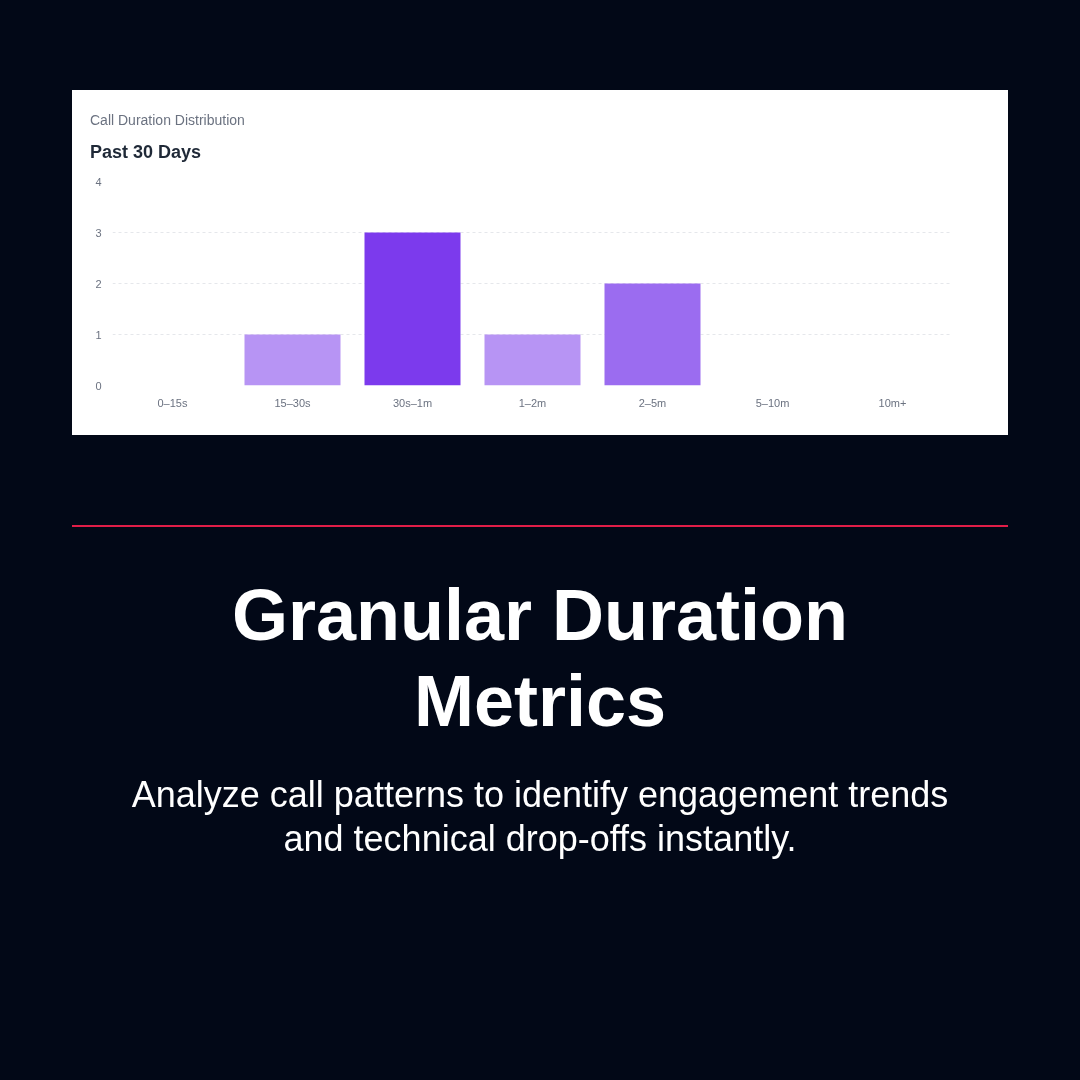 The height and width of the screenshot is (1080, 1080). Describe the element at coordinates (772, 402) in the screenshot. I see `x-tick-label: 5–10m` at that location.